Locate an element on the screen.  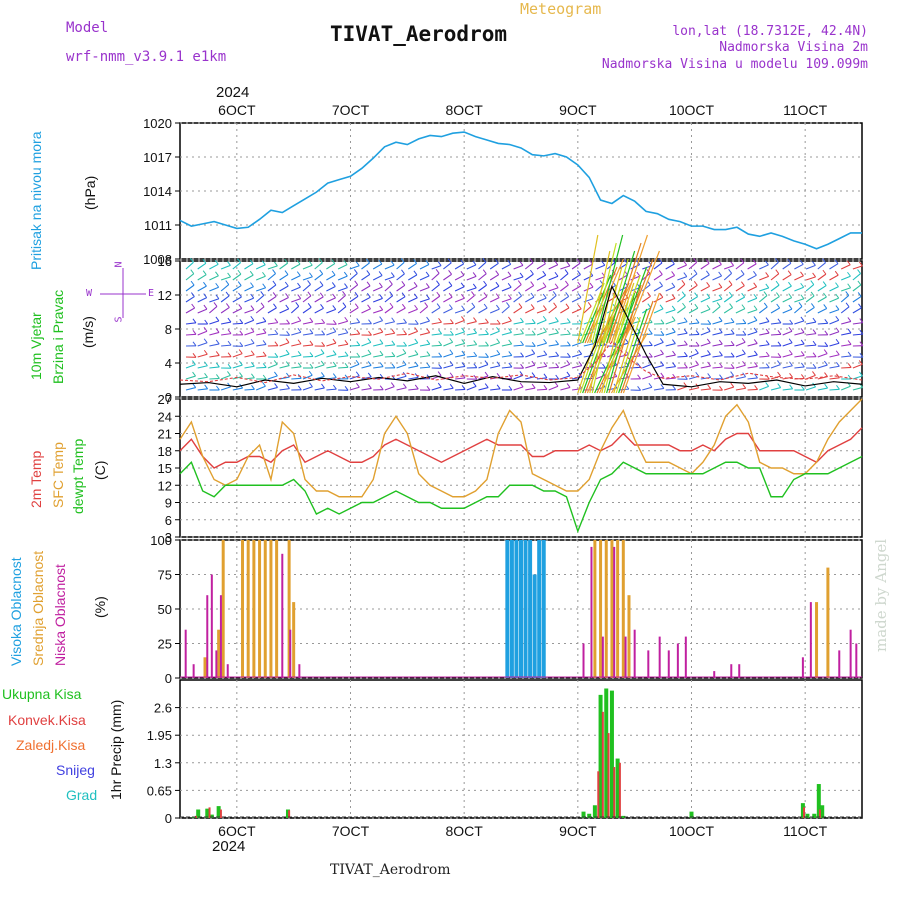
temp-sfc-line is located at coordinates (521, 448).